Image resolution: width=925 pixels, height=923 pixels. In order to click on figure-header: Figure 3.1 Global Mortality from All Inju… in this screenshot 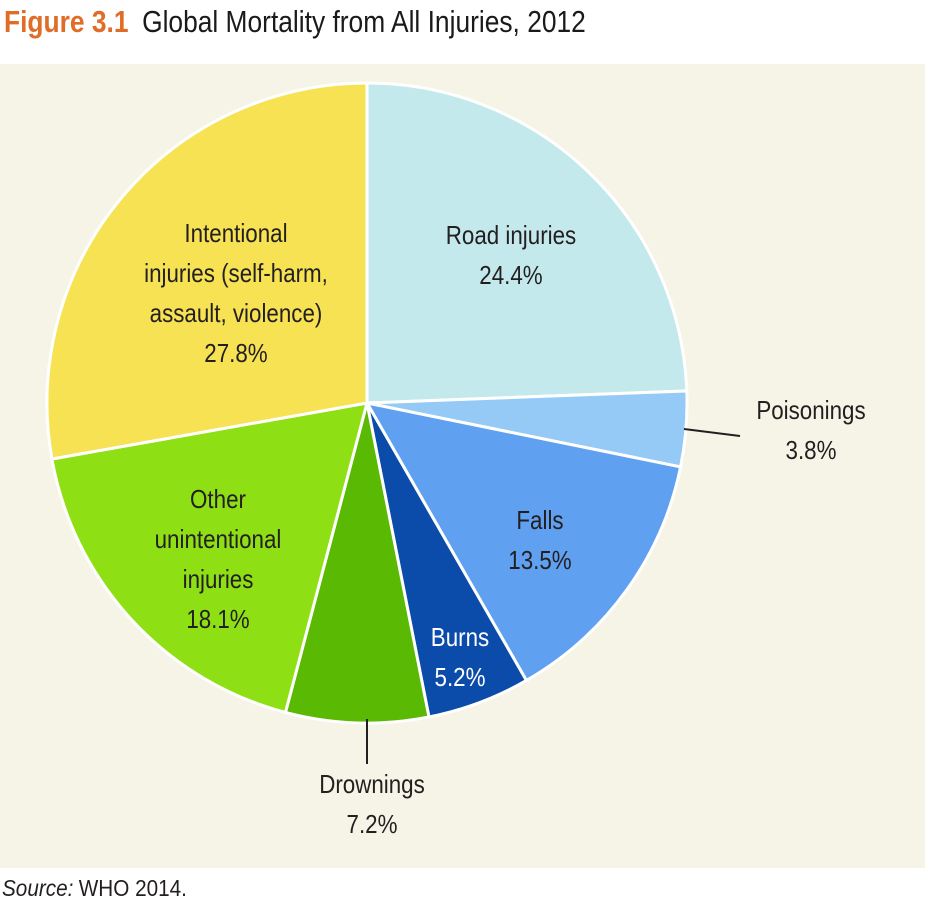, I will do `click(295, 22)`.